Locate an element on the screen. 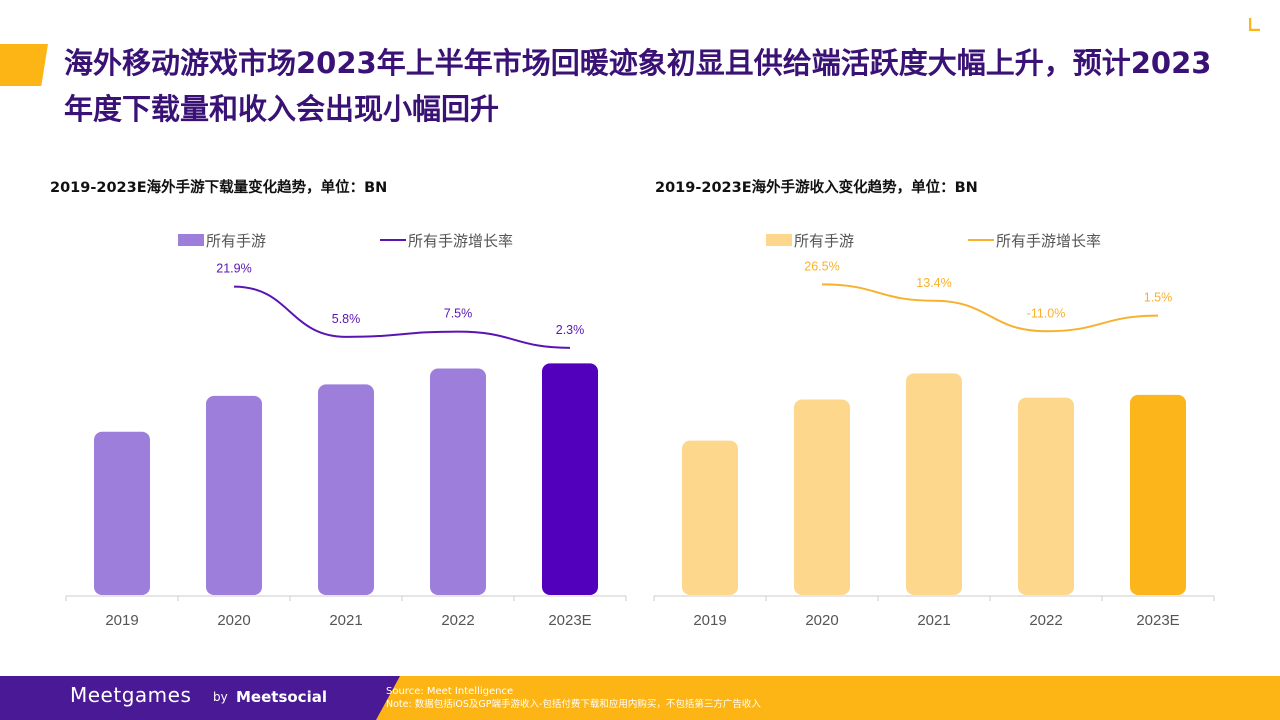 This screenshot has height=720, width=1280. downloads-x-tick-label: 2019 is located at coordinates (121, 620).